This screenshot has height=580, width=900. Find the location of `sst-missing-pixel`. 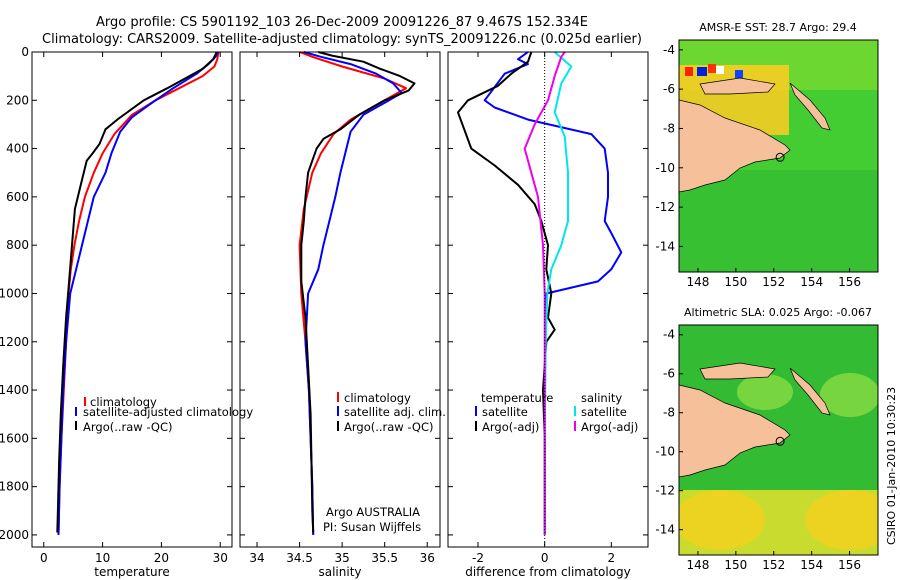

sst-missing-pixel is located at coordinates (720, 70).